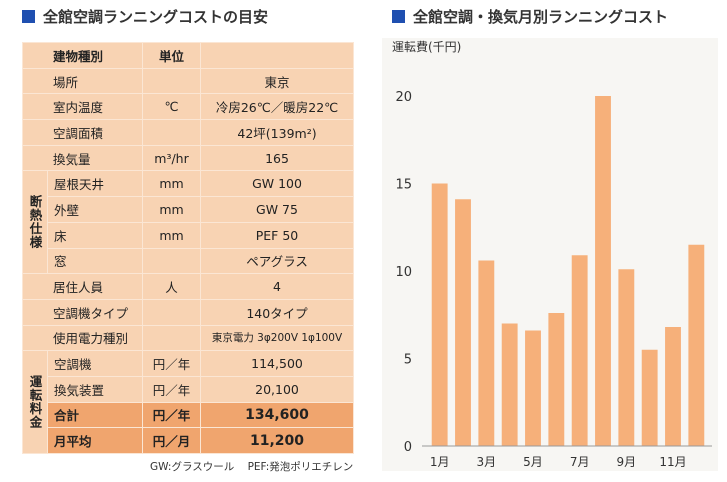  What do you see at coordinates (277, 440) in the screenshot?
I see `row-value: 11,200` at bounding box center [277, 440].